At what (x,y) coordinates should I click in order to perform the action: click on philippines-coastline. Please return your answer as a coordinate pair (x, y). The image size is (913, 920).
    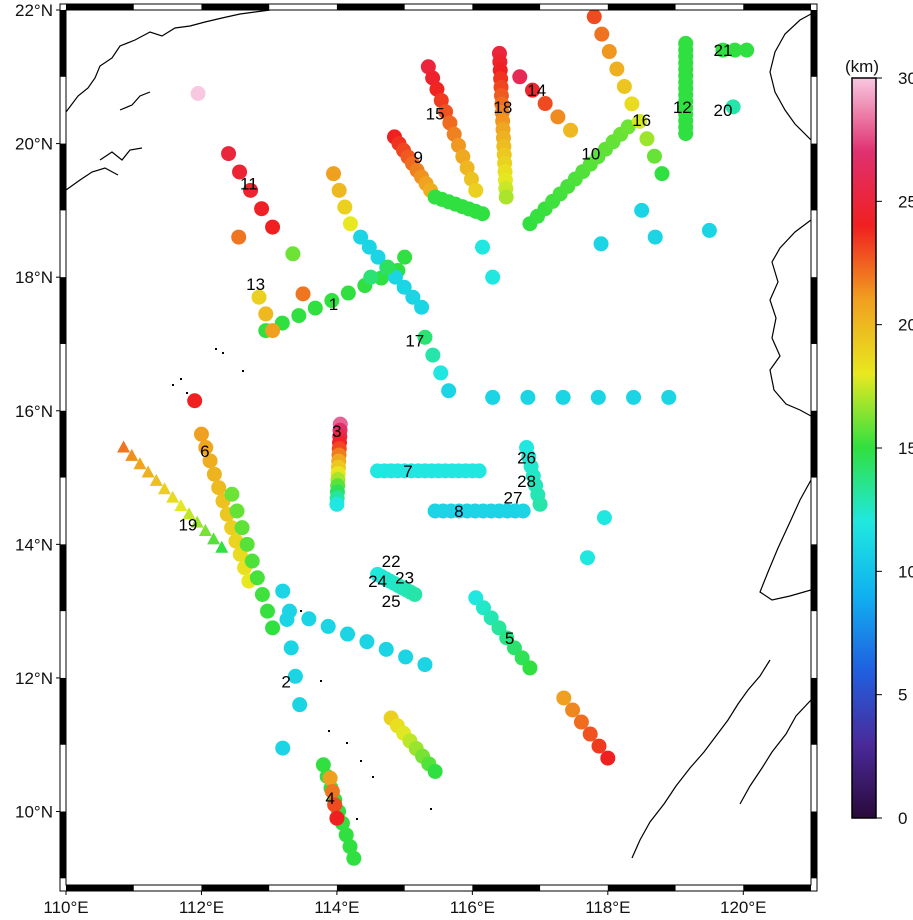
    Looking at the image, I should click on (721, 539).